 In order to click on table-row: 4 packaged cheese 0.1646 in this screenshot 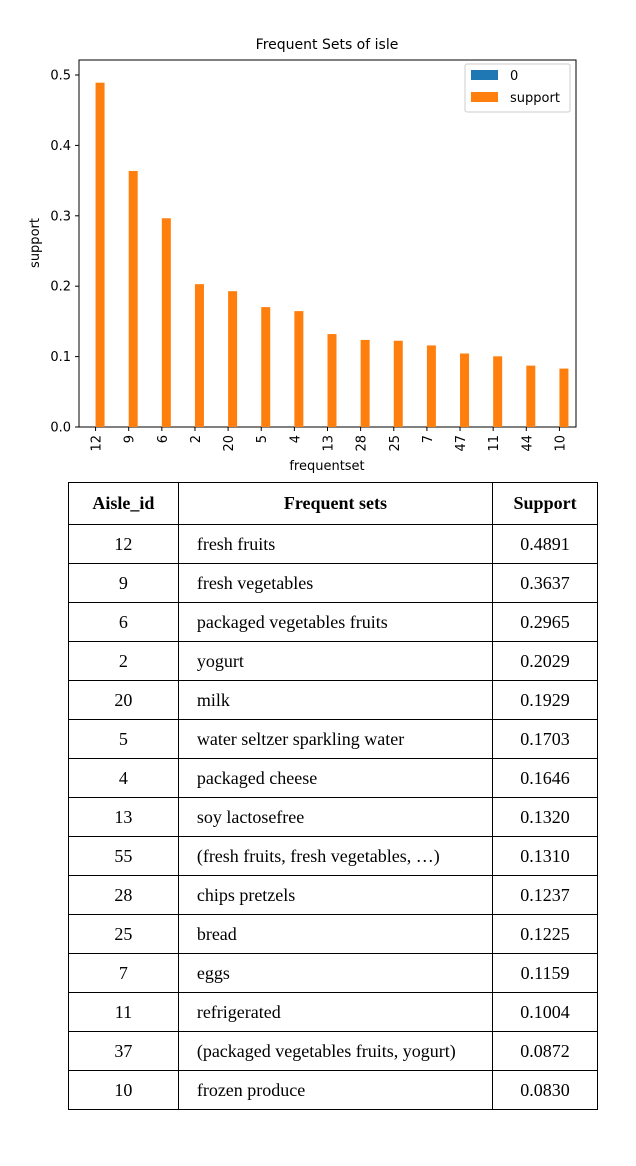, I will do `click(333, 778)`.